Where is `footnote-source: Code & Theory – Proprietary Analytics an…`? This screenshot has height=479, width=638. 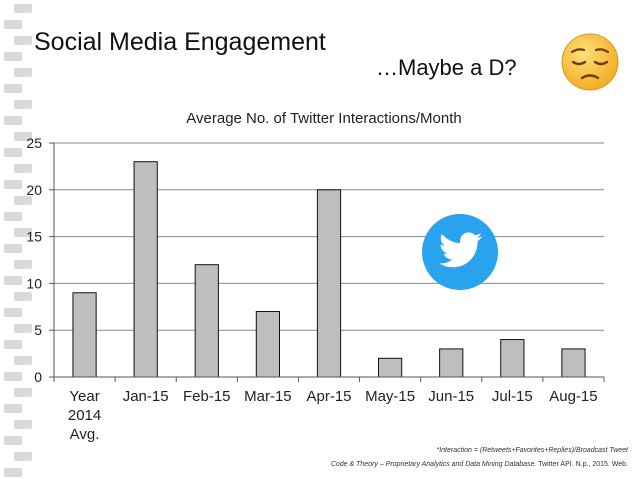
footnote-source: Code & Theory – Proprietary Analytics an… is located at coordinates (479, 464).